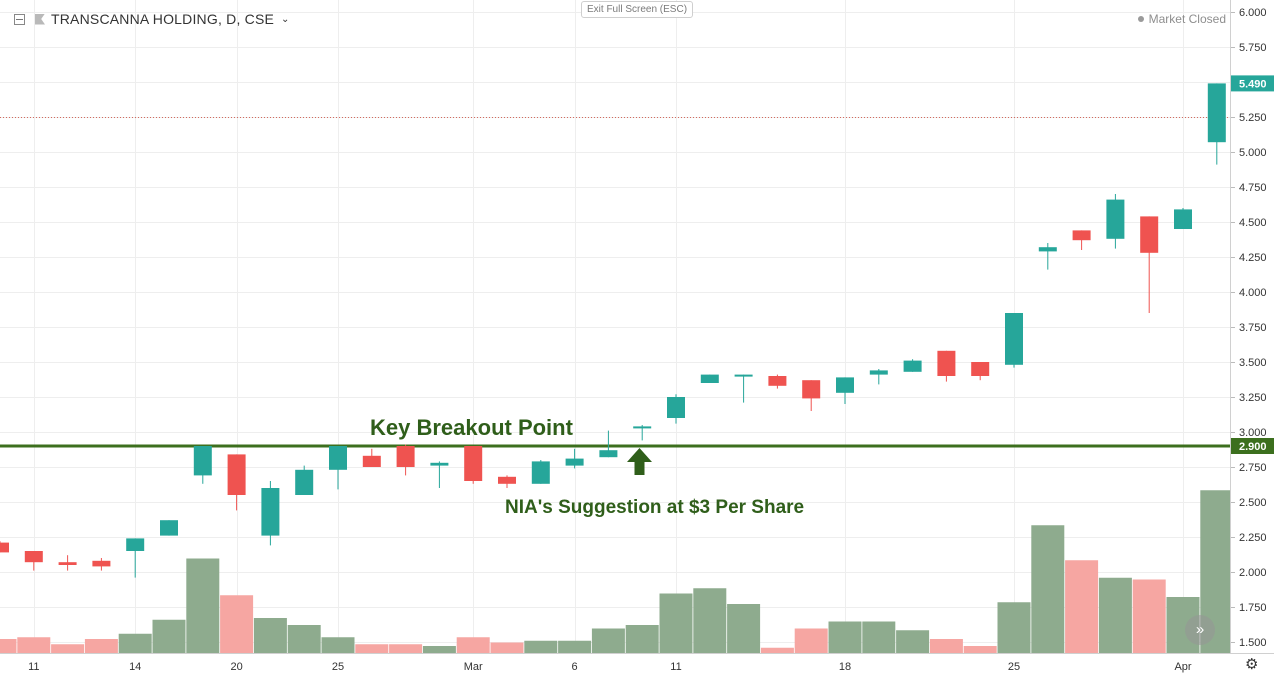 The image size is (1274, 676). What do you see at coordinates (1252, 338) in the screenshot?
I see `price-axis-background` at bounding box center [1252, 338].